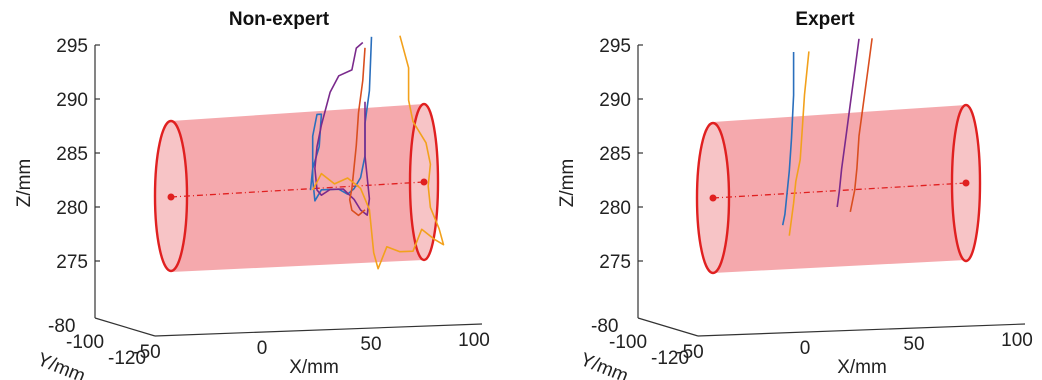 The height and width of the screenshot is (380, 1042). I want to click on chart-title: Expert, so click(825, 19).